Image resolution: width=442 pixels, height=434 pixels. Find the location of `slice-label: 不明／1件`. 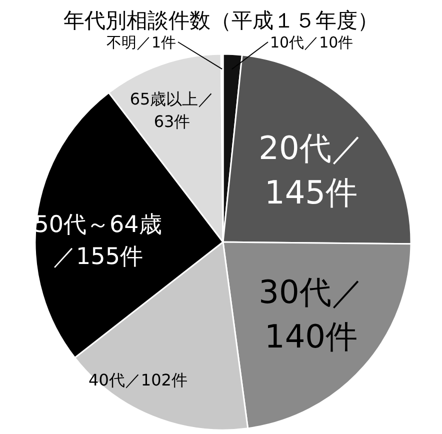

slice-label: 不明／1件 is located at coordinates (141, 42).